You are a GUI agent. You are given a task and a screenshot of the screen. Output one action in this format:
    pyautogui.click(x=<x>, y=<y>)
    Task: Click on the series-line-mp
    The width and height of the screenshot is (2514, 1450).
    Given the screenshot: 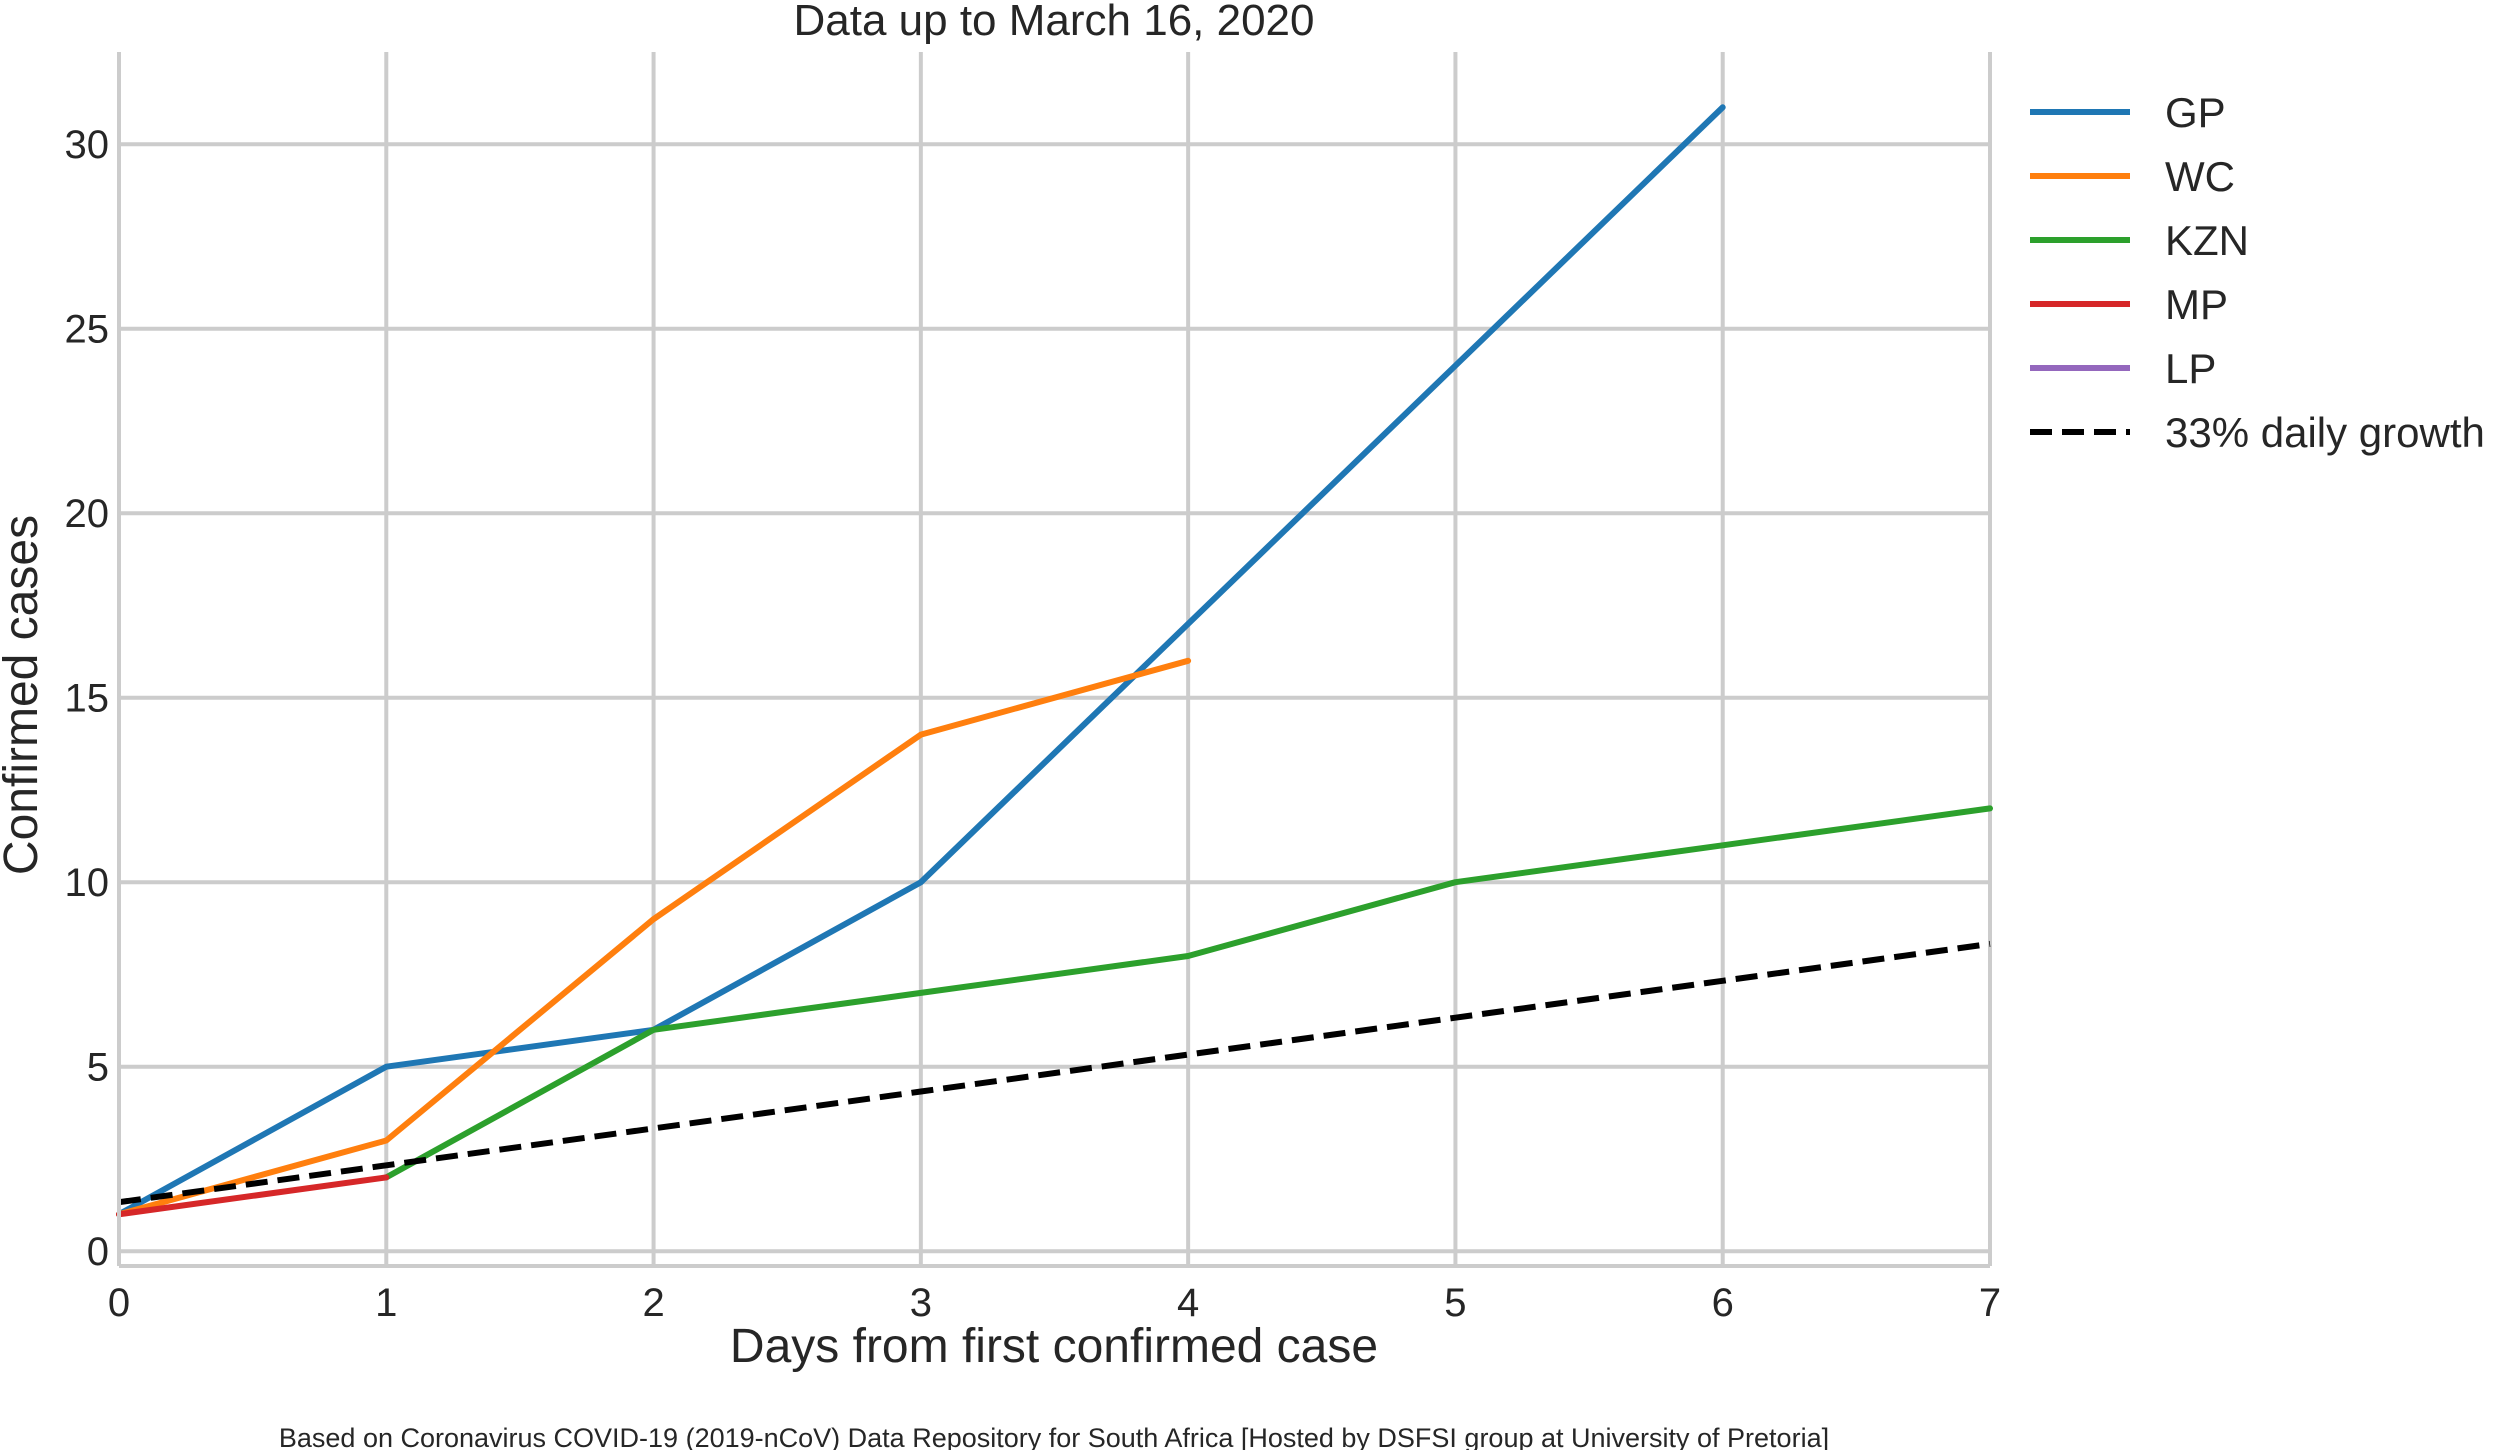 What is the action you would take?
    pyautogui.click(x=253, y=1196)
    